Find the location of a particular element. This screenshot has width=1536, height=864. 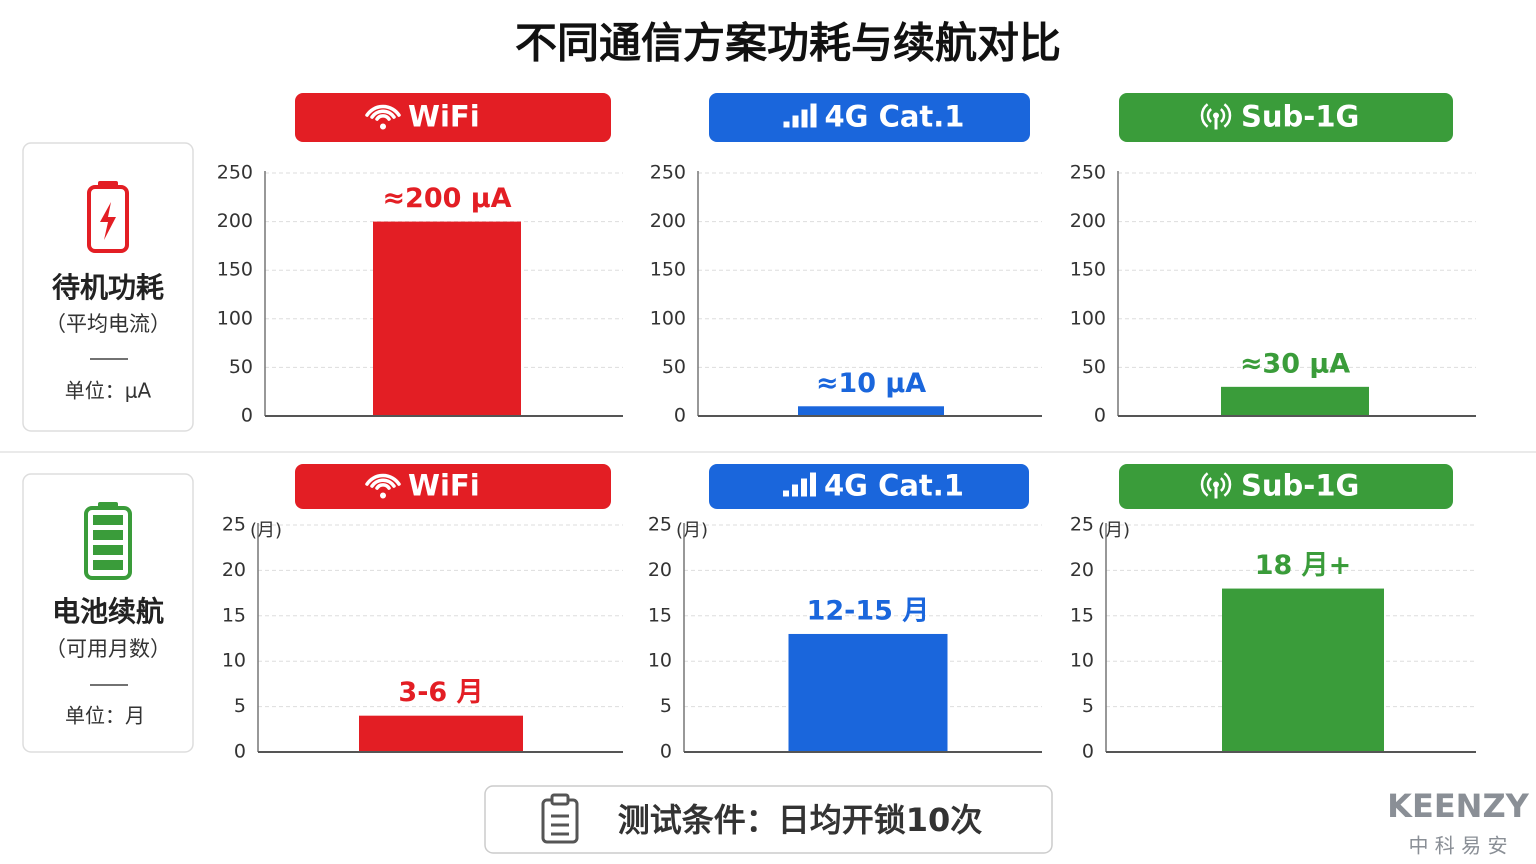

row-unit: 单位：月 is located at coordinates (105, 716).